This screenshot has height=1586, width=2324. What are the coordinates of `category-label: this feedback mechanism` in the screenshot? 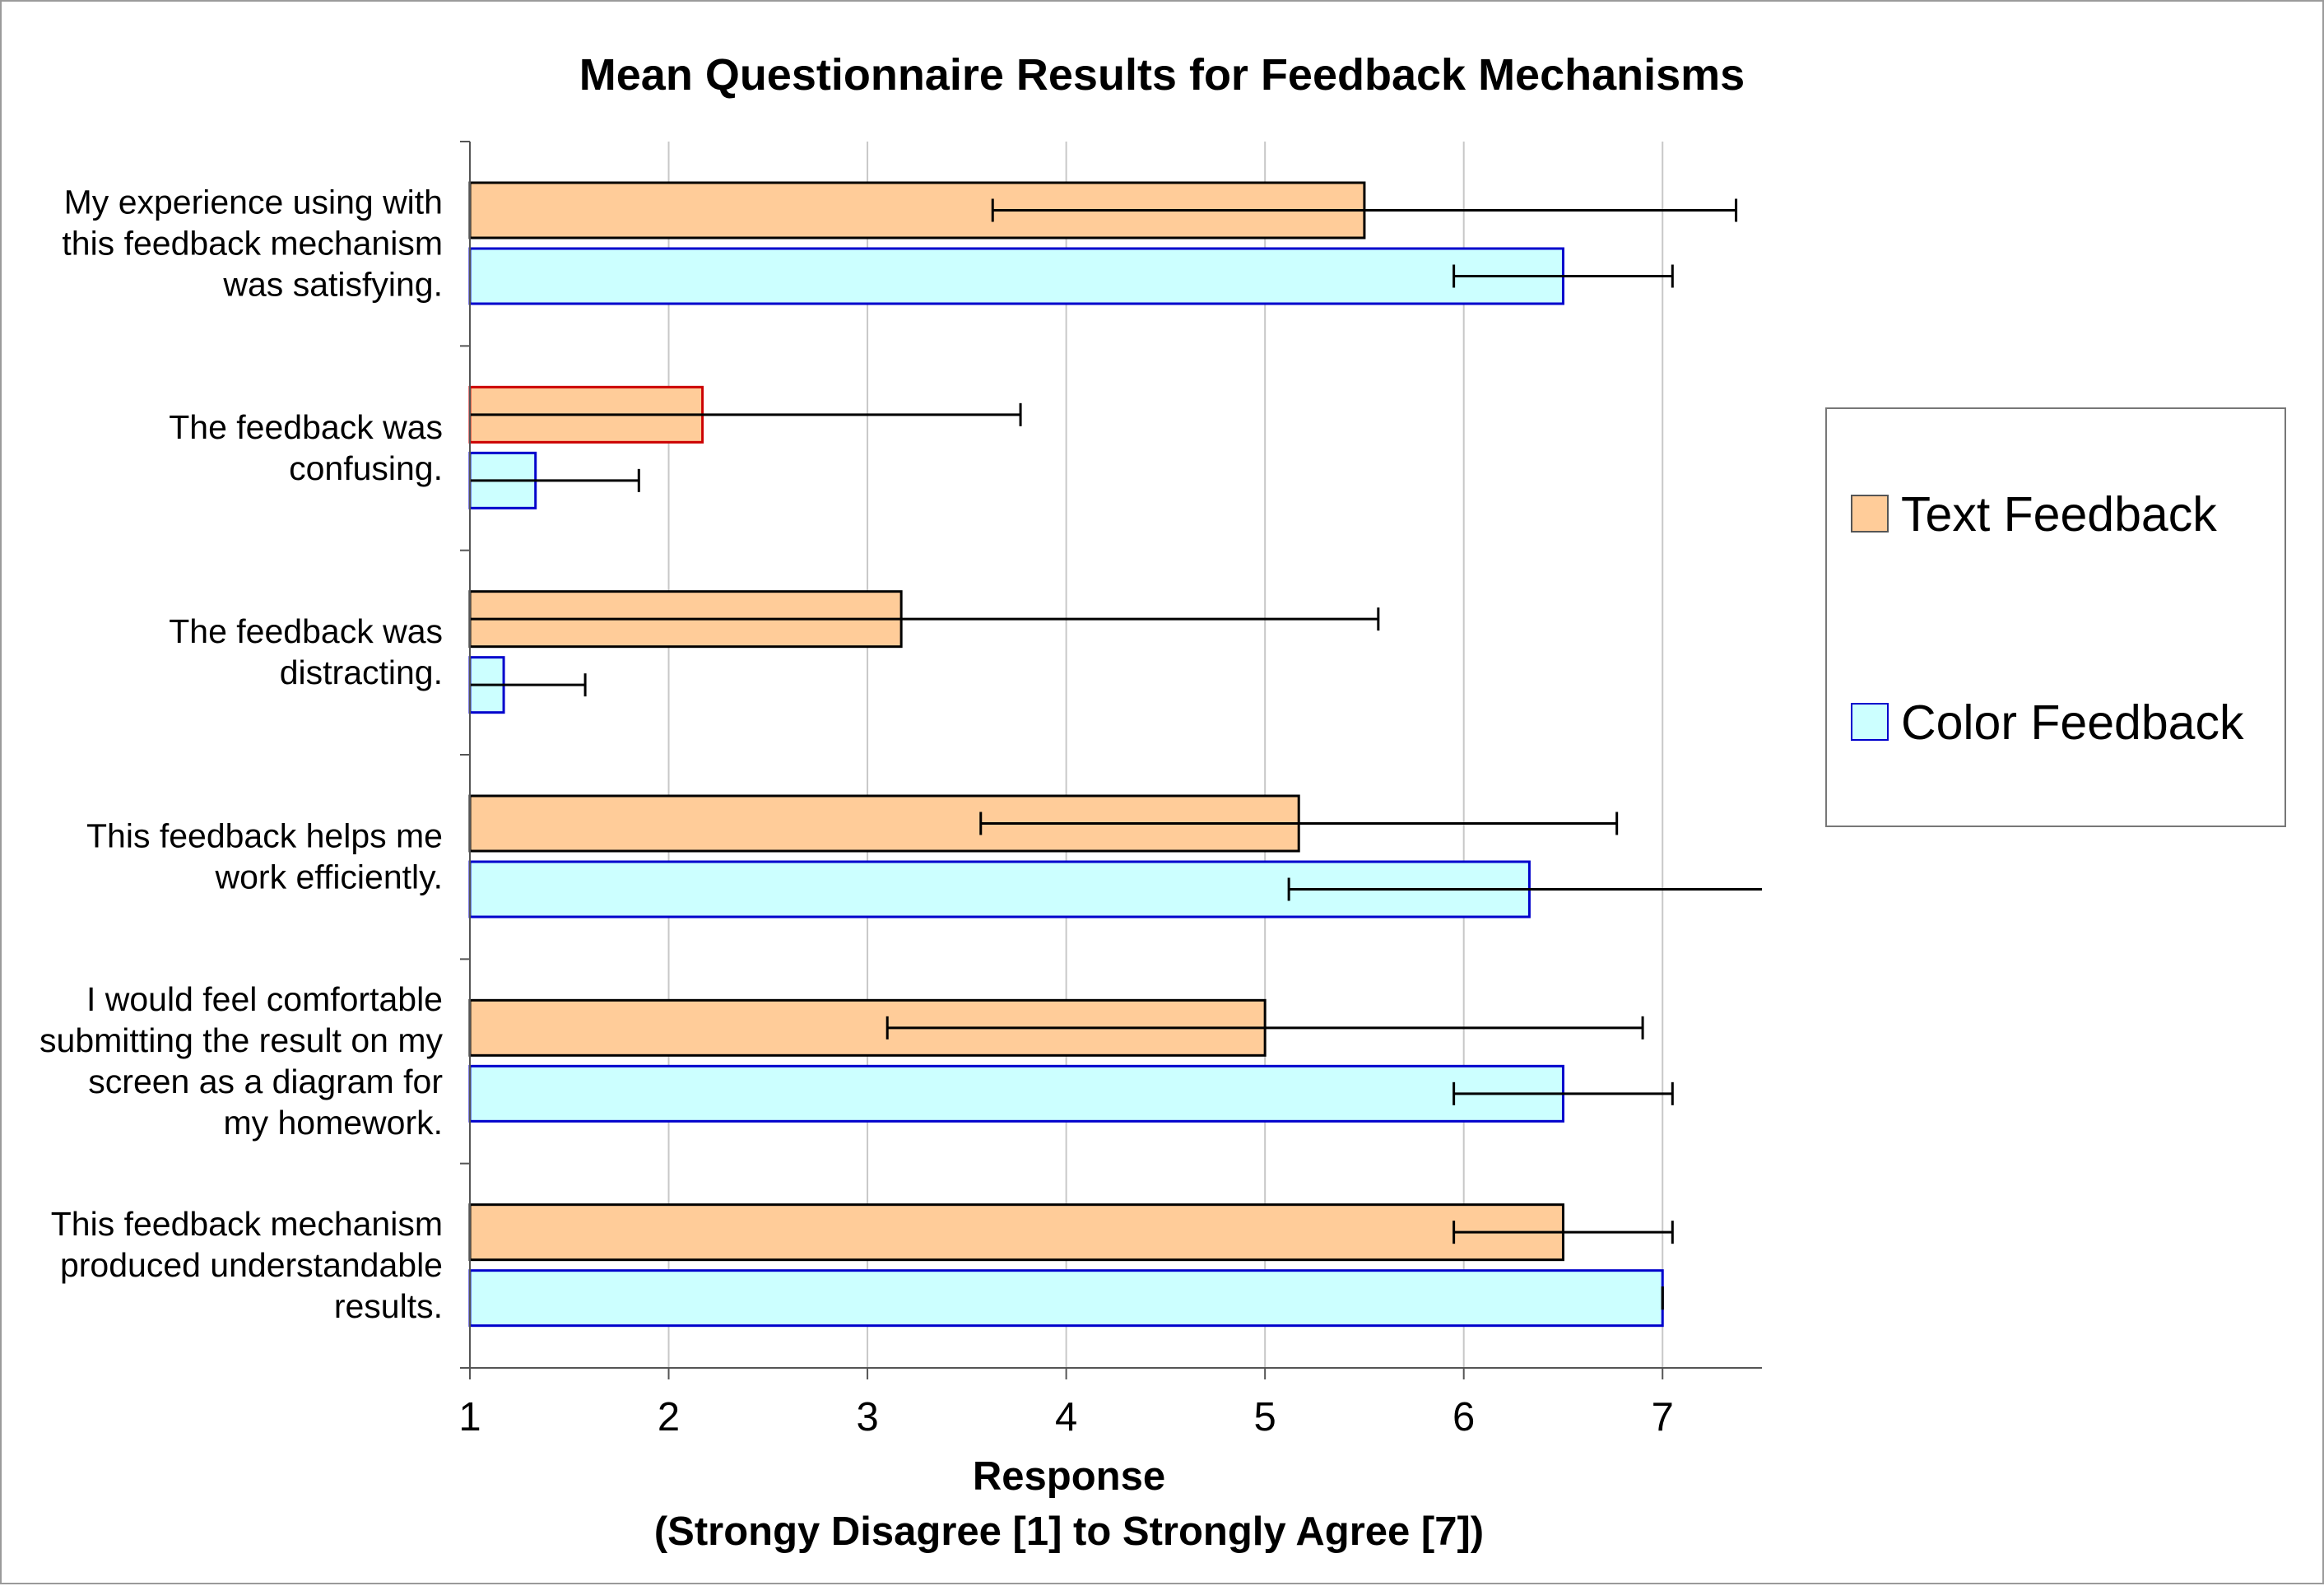 It's located at (252, 244).